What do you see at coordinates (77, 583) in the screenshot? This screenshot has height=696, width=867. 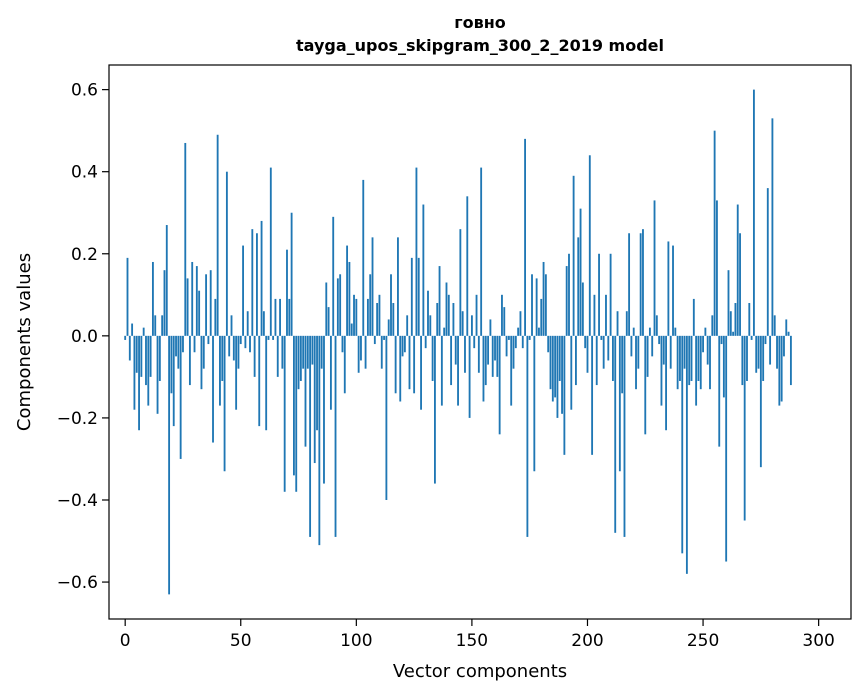 I see `y-tick-label: −0.6` at bounding box center [77, 583].